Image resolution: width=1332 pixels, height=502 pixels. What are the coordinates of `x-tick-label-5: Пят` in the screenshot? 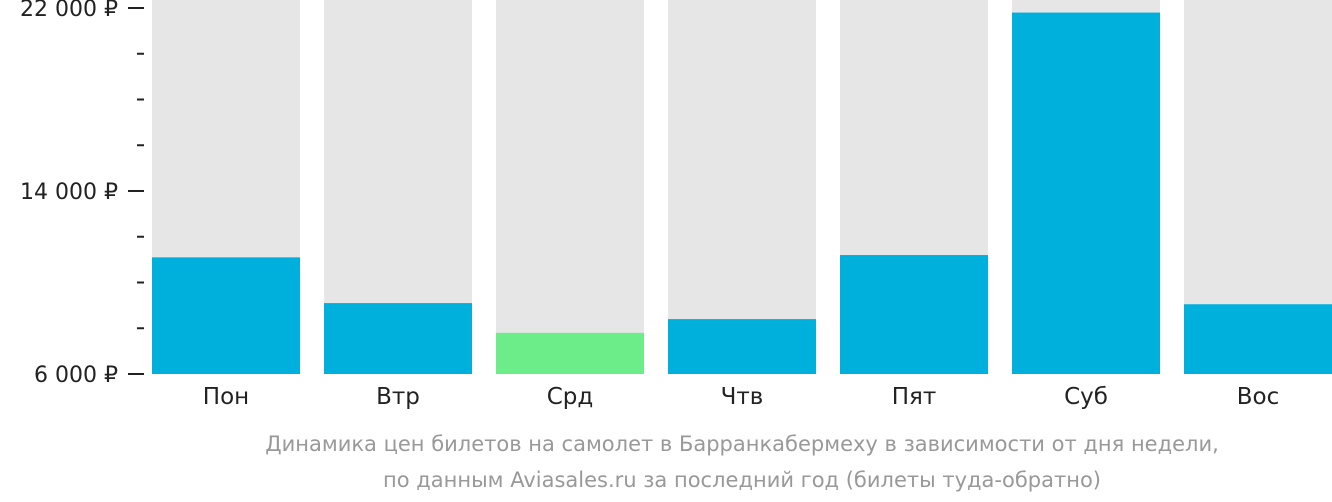 It's located at (914, 397).